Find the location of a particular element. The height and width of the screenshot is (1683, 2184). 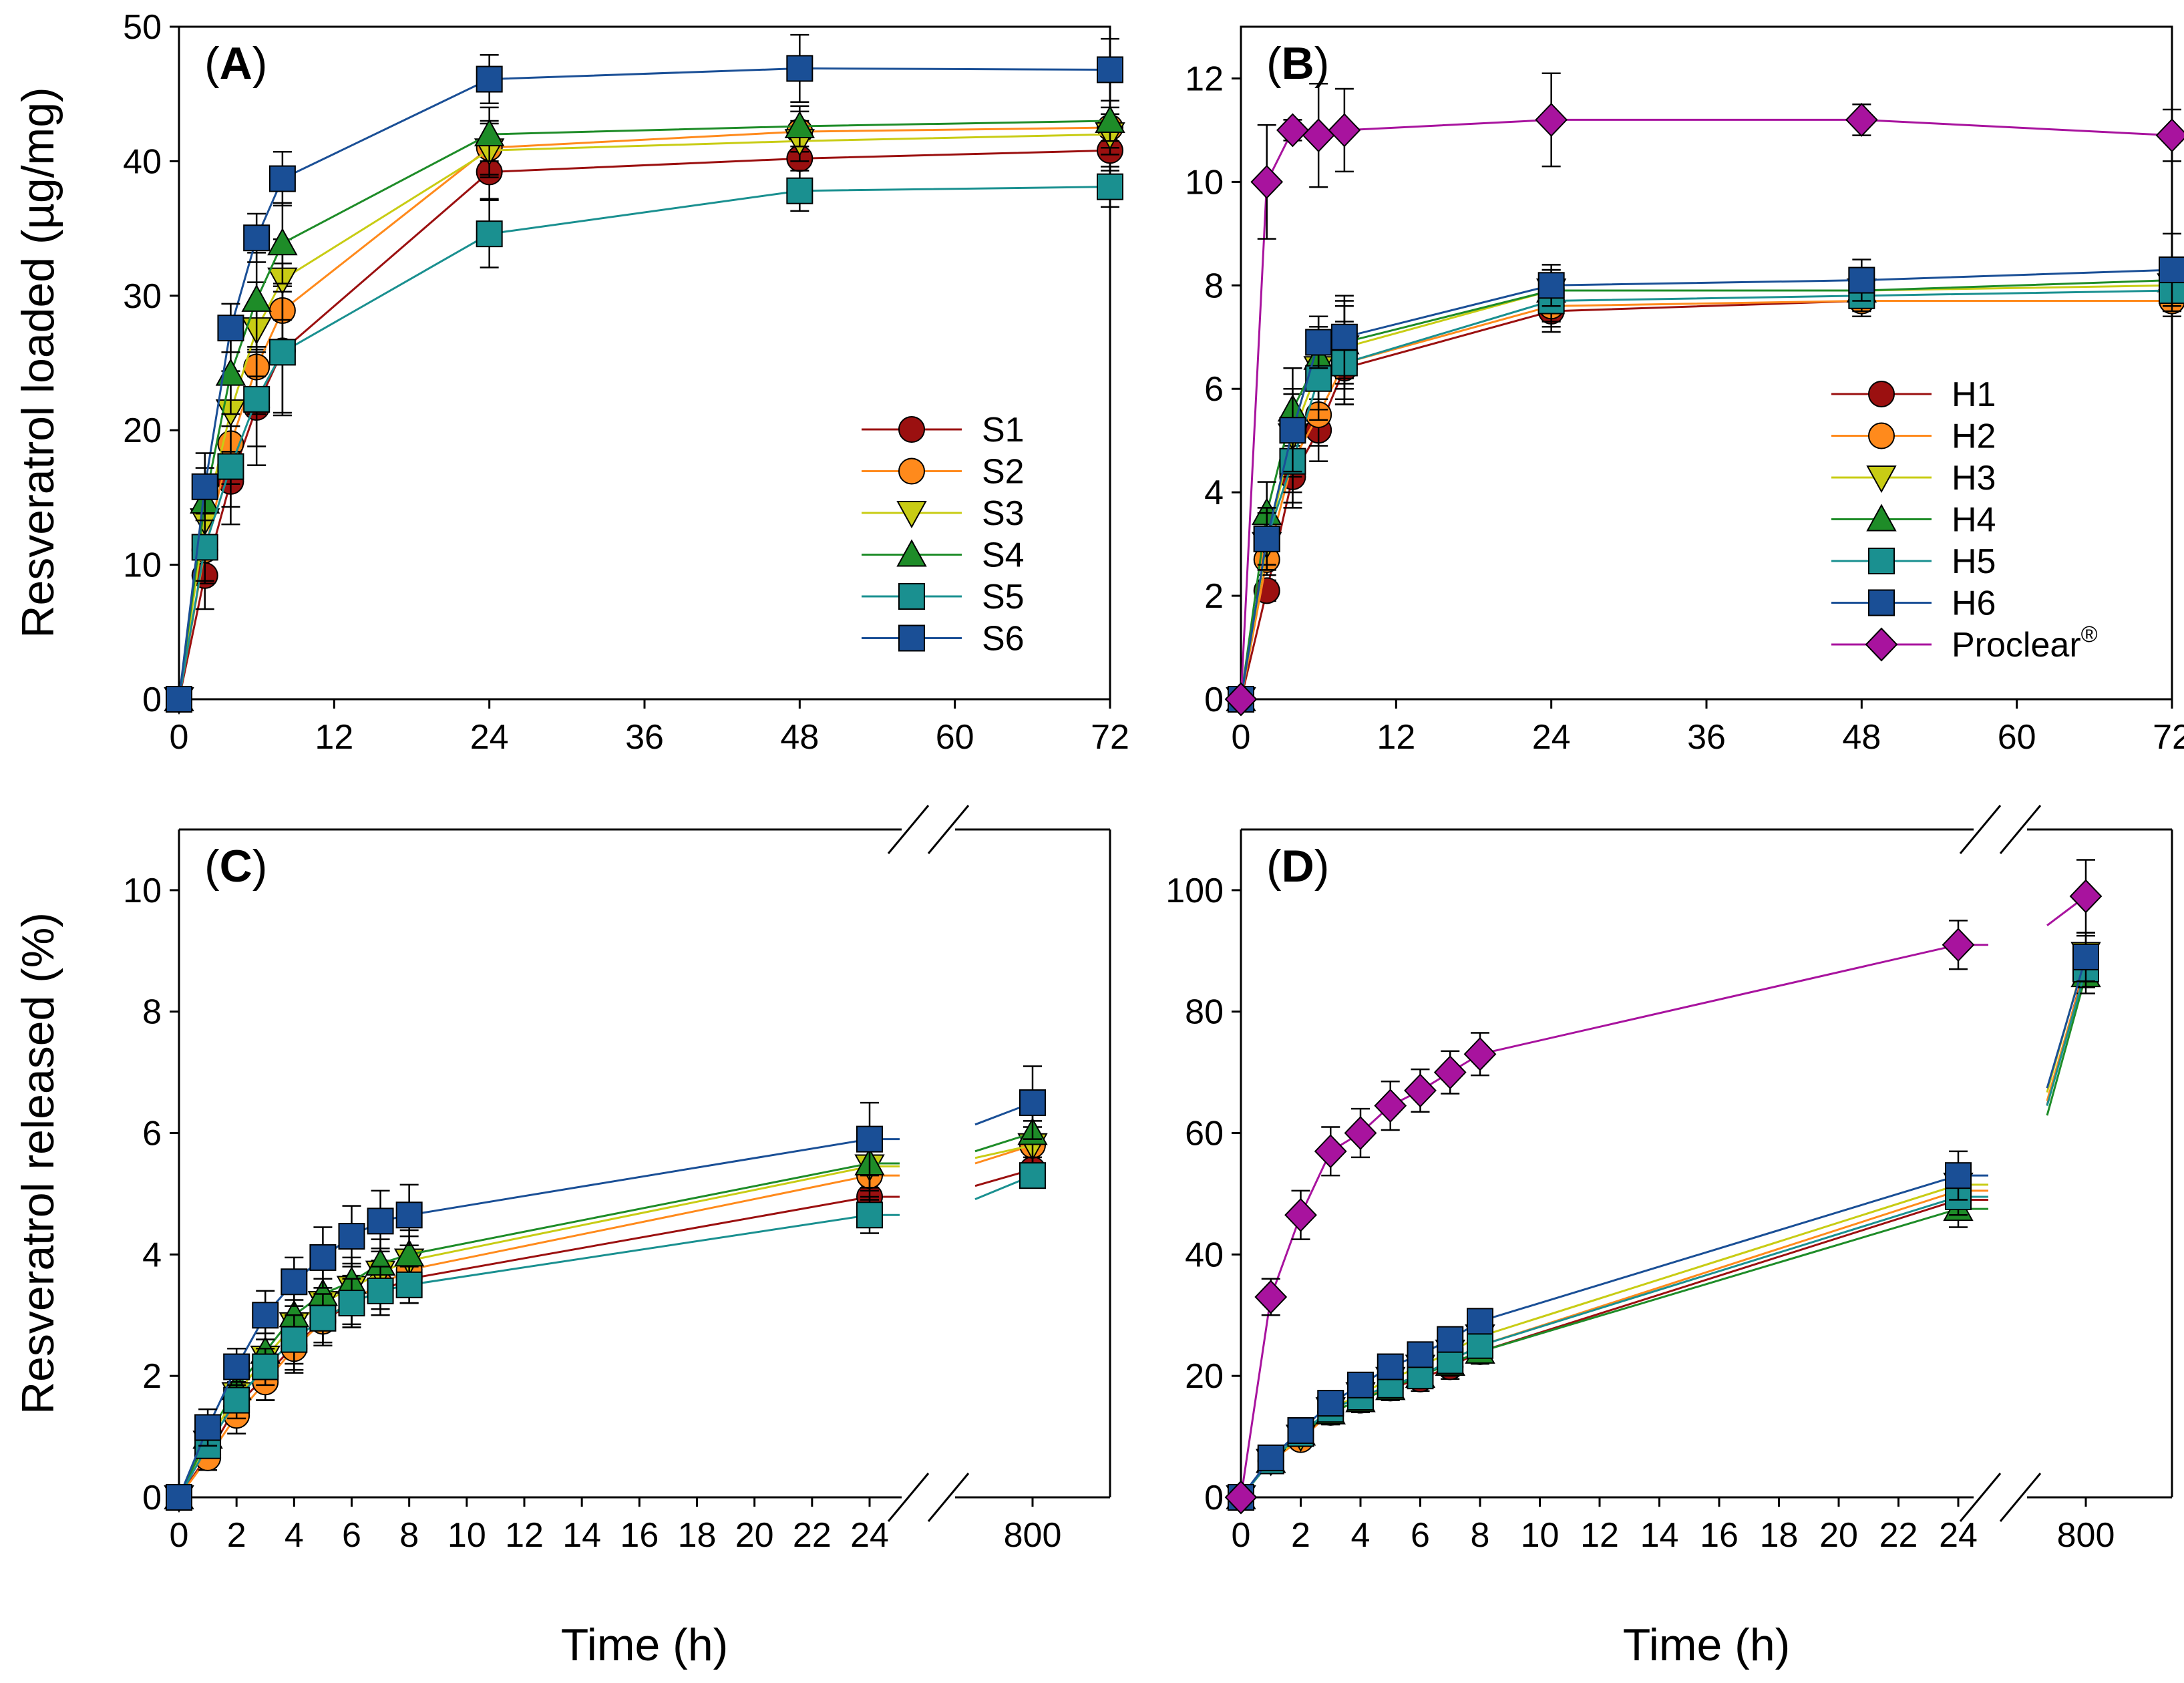

x-tick-label: 36 is located at coordinates (1706, 737).